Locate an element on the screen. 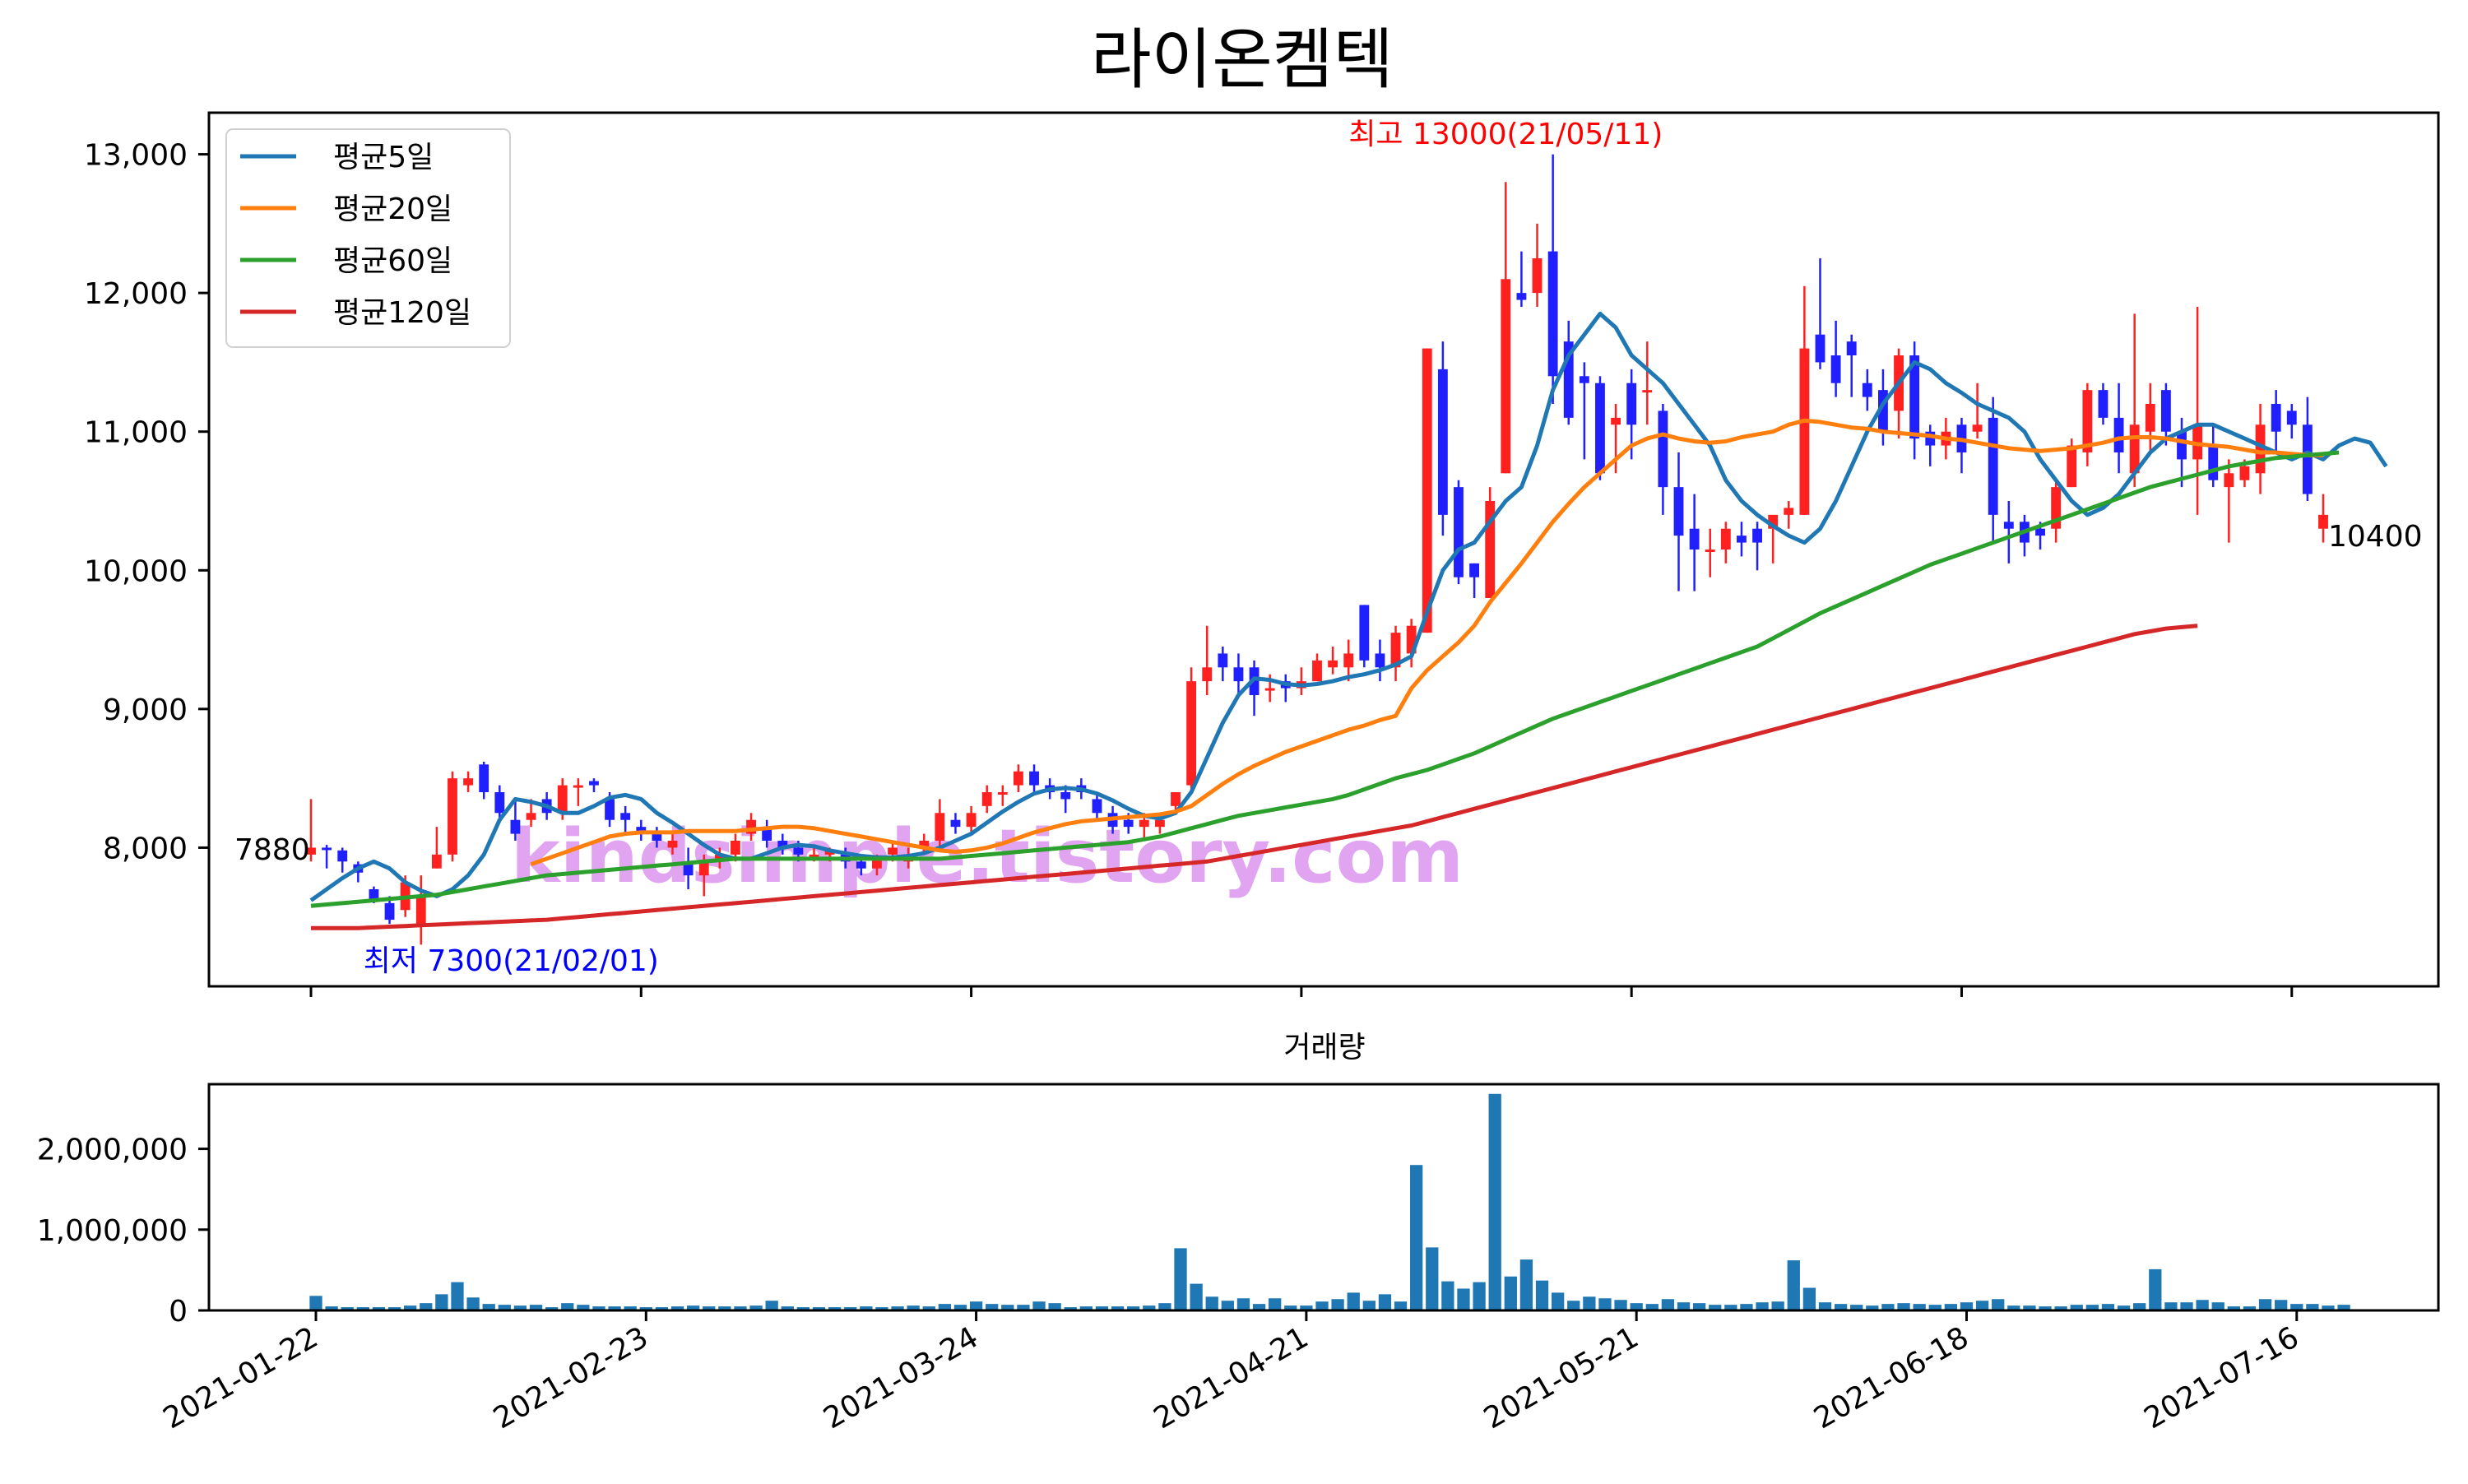 This screenshot has width=2468, height=1484. price-tick-label: 10,000 is located at coordinates (136, 571).